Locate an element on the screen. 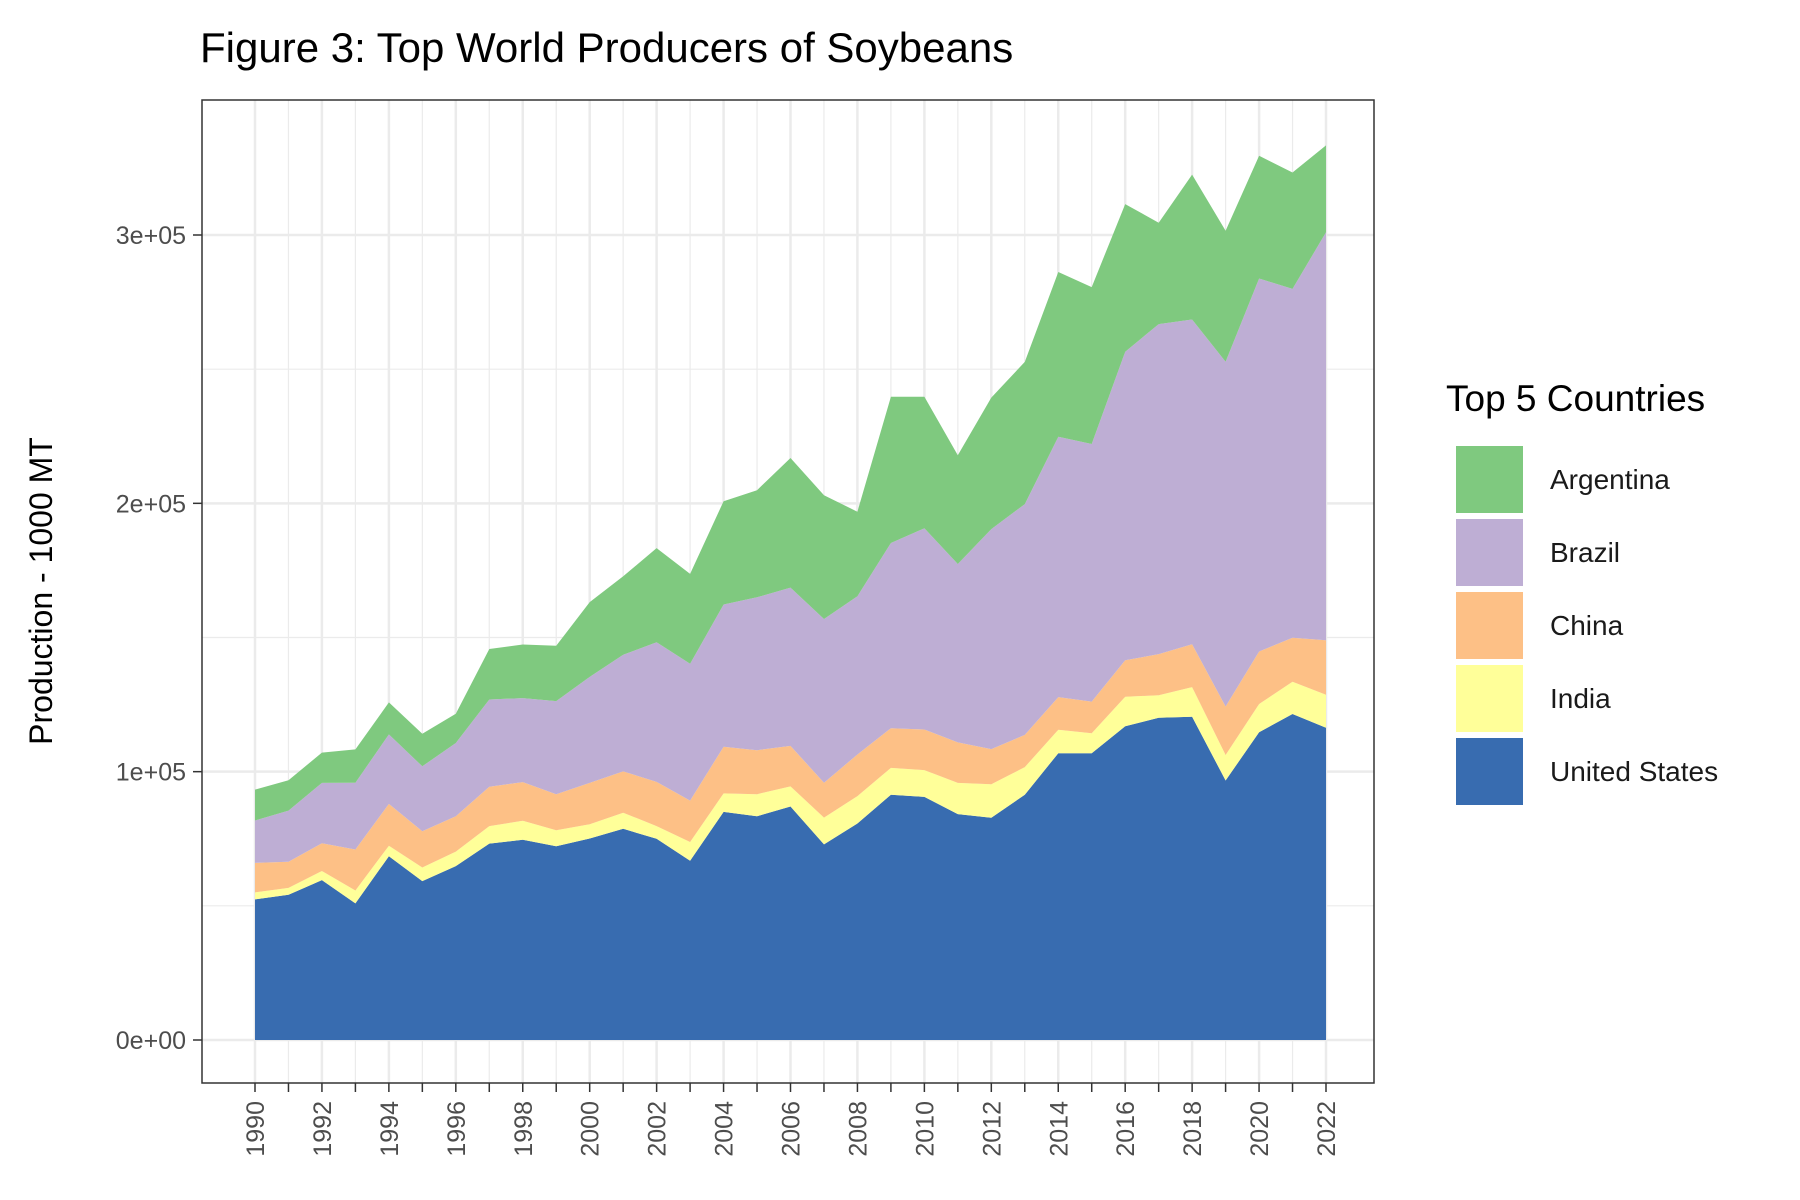 The height and width of the screenshot is (1200, 1800). y-tick-label: 0e+00 is located at coordinates (151, 1041).